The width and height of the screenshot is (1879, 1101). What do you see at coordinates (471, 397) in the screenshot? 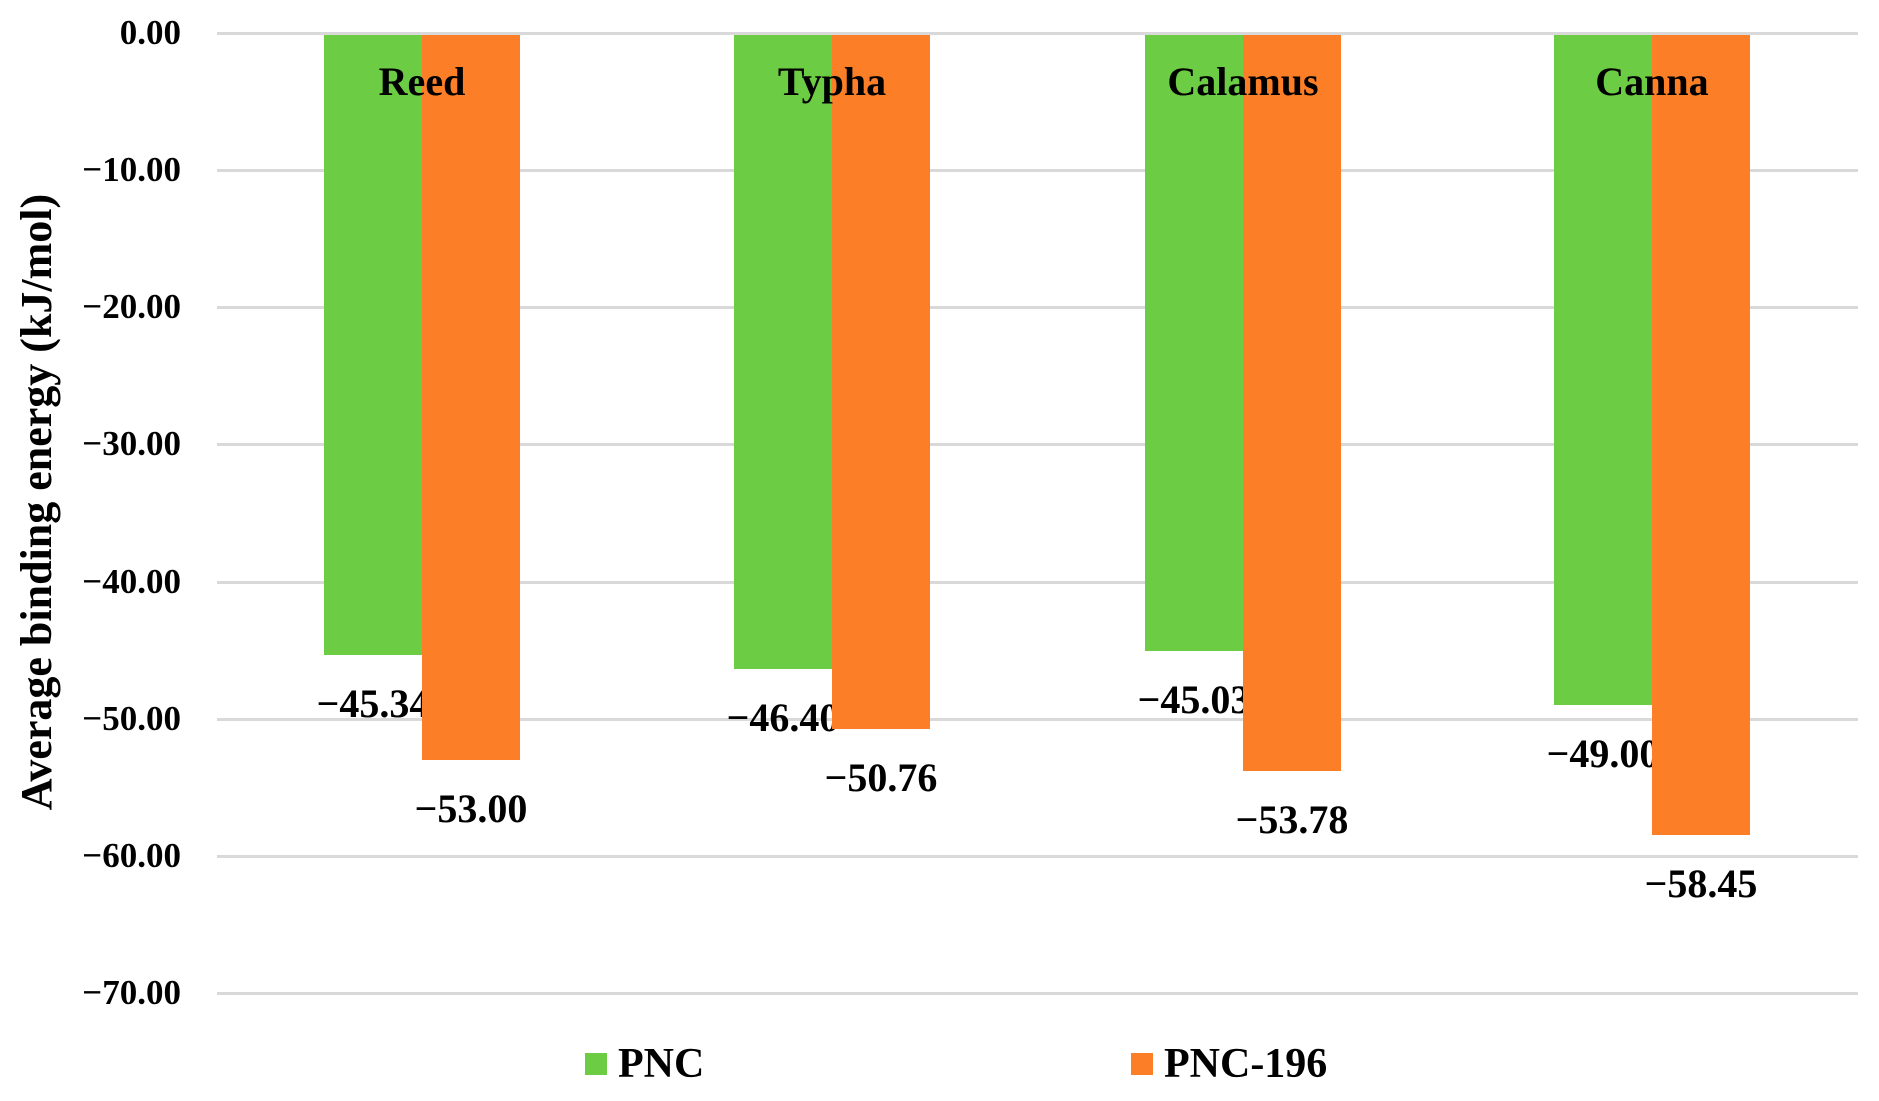
I see `bar-pnc-196-reed` at bounding box center [471, 397].